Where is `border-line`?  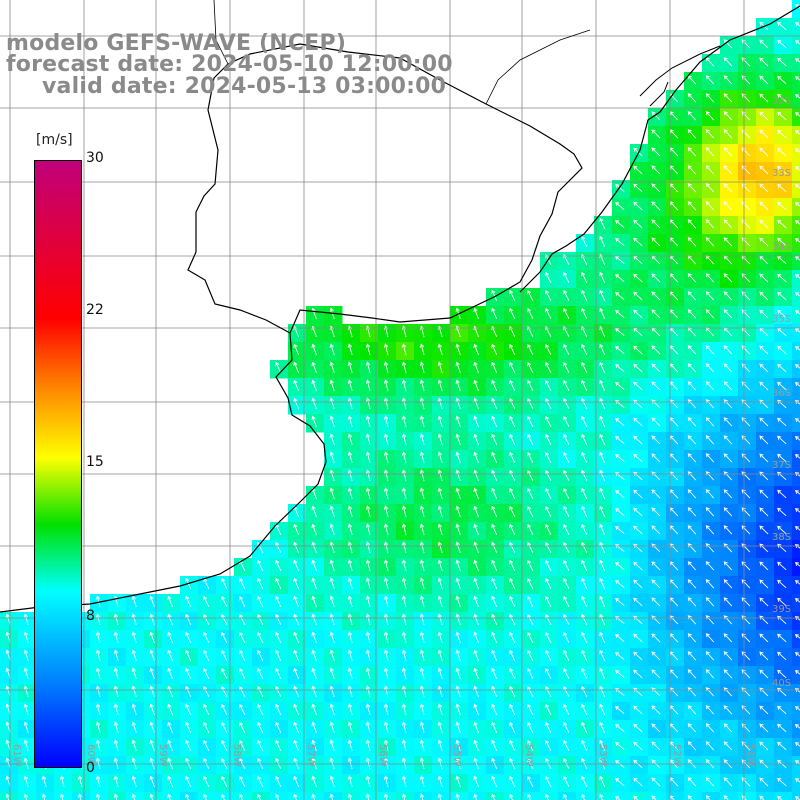 border-line is located at coordinates (402, 52).